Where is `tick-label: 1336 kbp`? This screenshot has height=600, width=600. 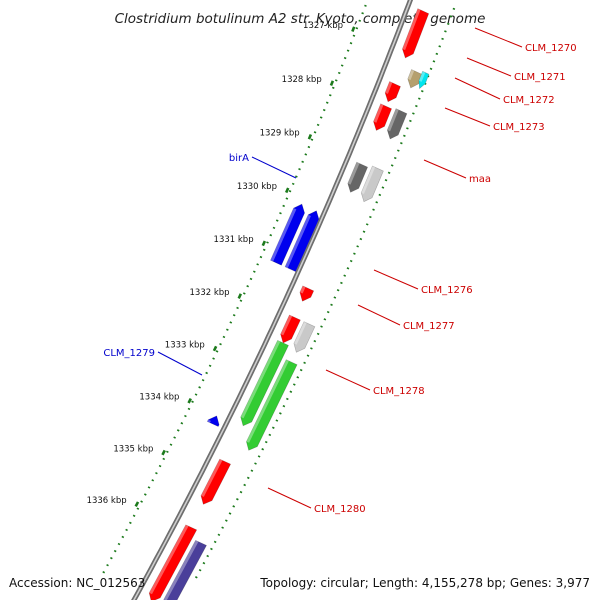 tick-label: 1336 kbp is located at coordinates (107, 501).